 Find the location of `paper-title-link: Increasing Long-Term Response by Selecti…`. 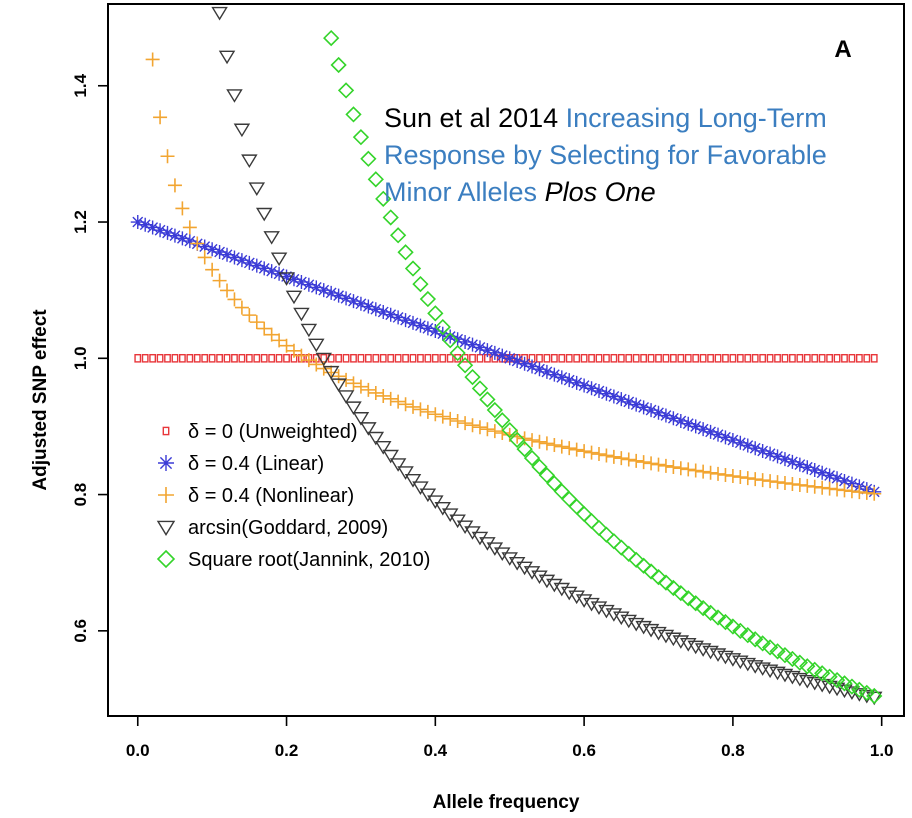

paper-title-link: Increasing Long-Term Response by Selecti… is located at coordinates (605, 155).